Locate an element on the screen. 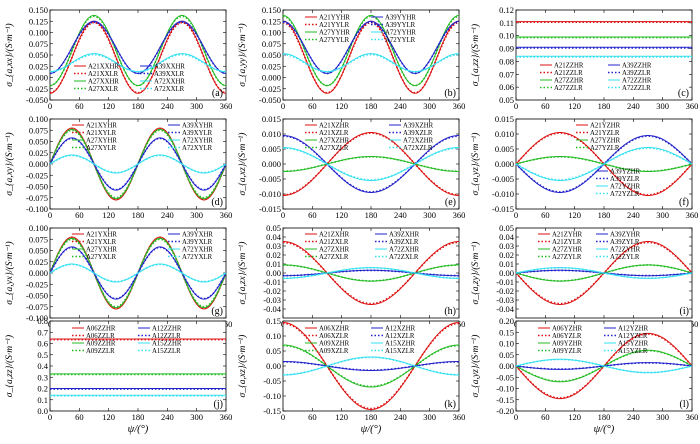  legend-label: A12XZHR is located at coordinates (400, 329).